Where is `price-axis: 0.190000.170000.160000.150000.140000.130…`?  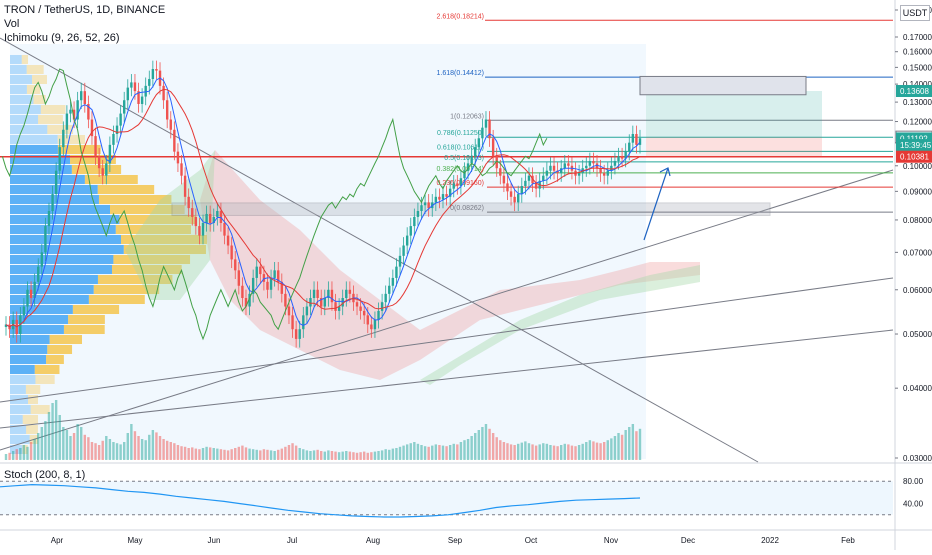
price-axis: 0.190000.170000.160000.150000.140000.130… is located at coordinates (913, 234).